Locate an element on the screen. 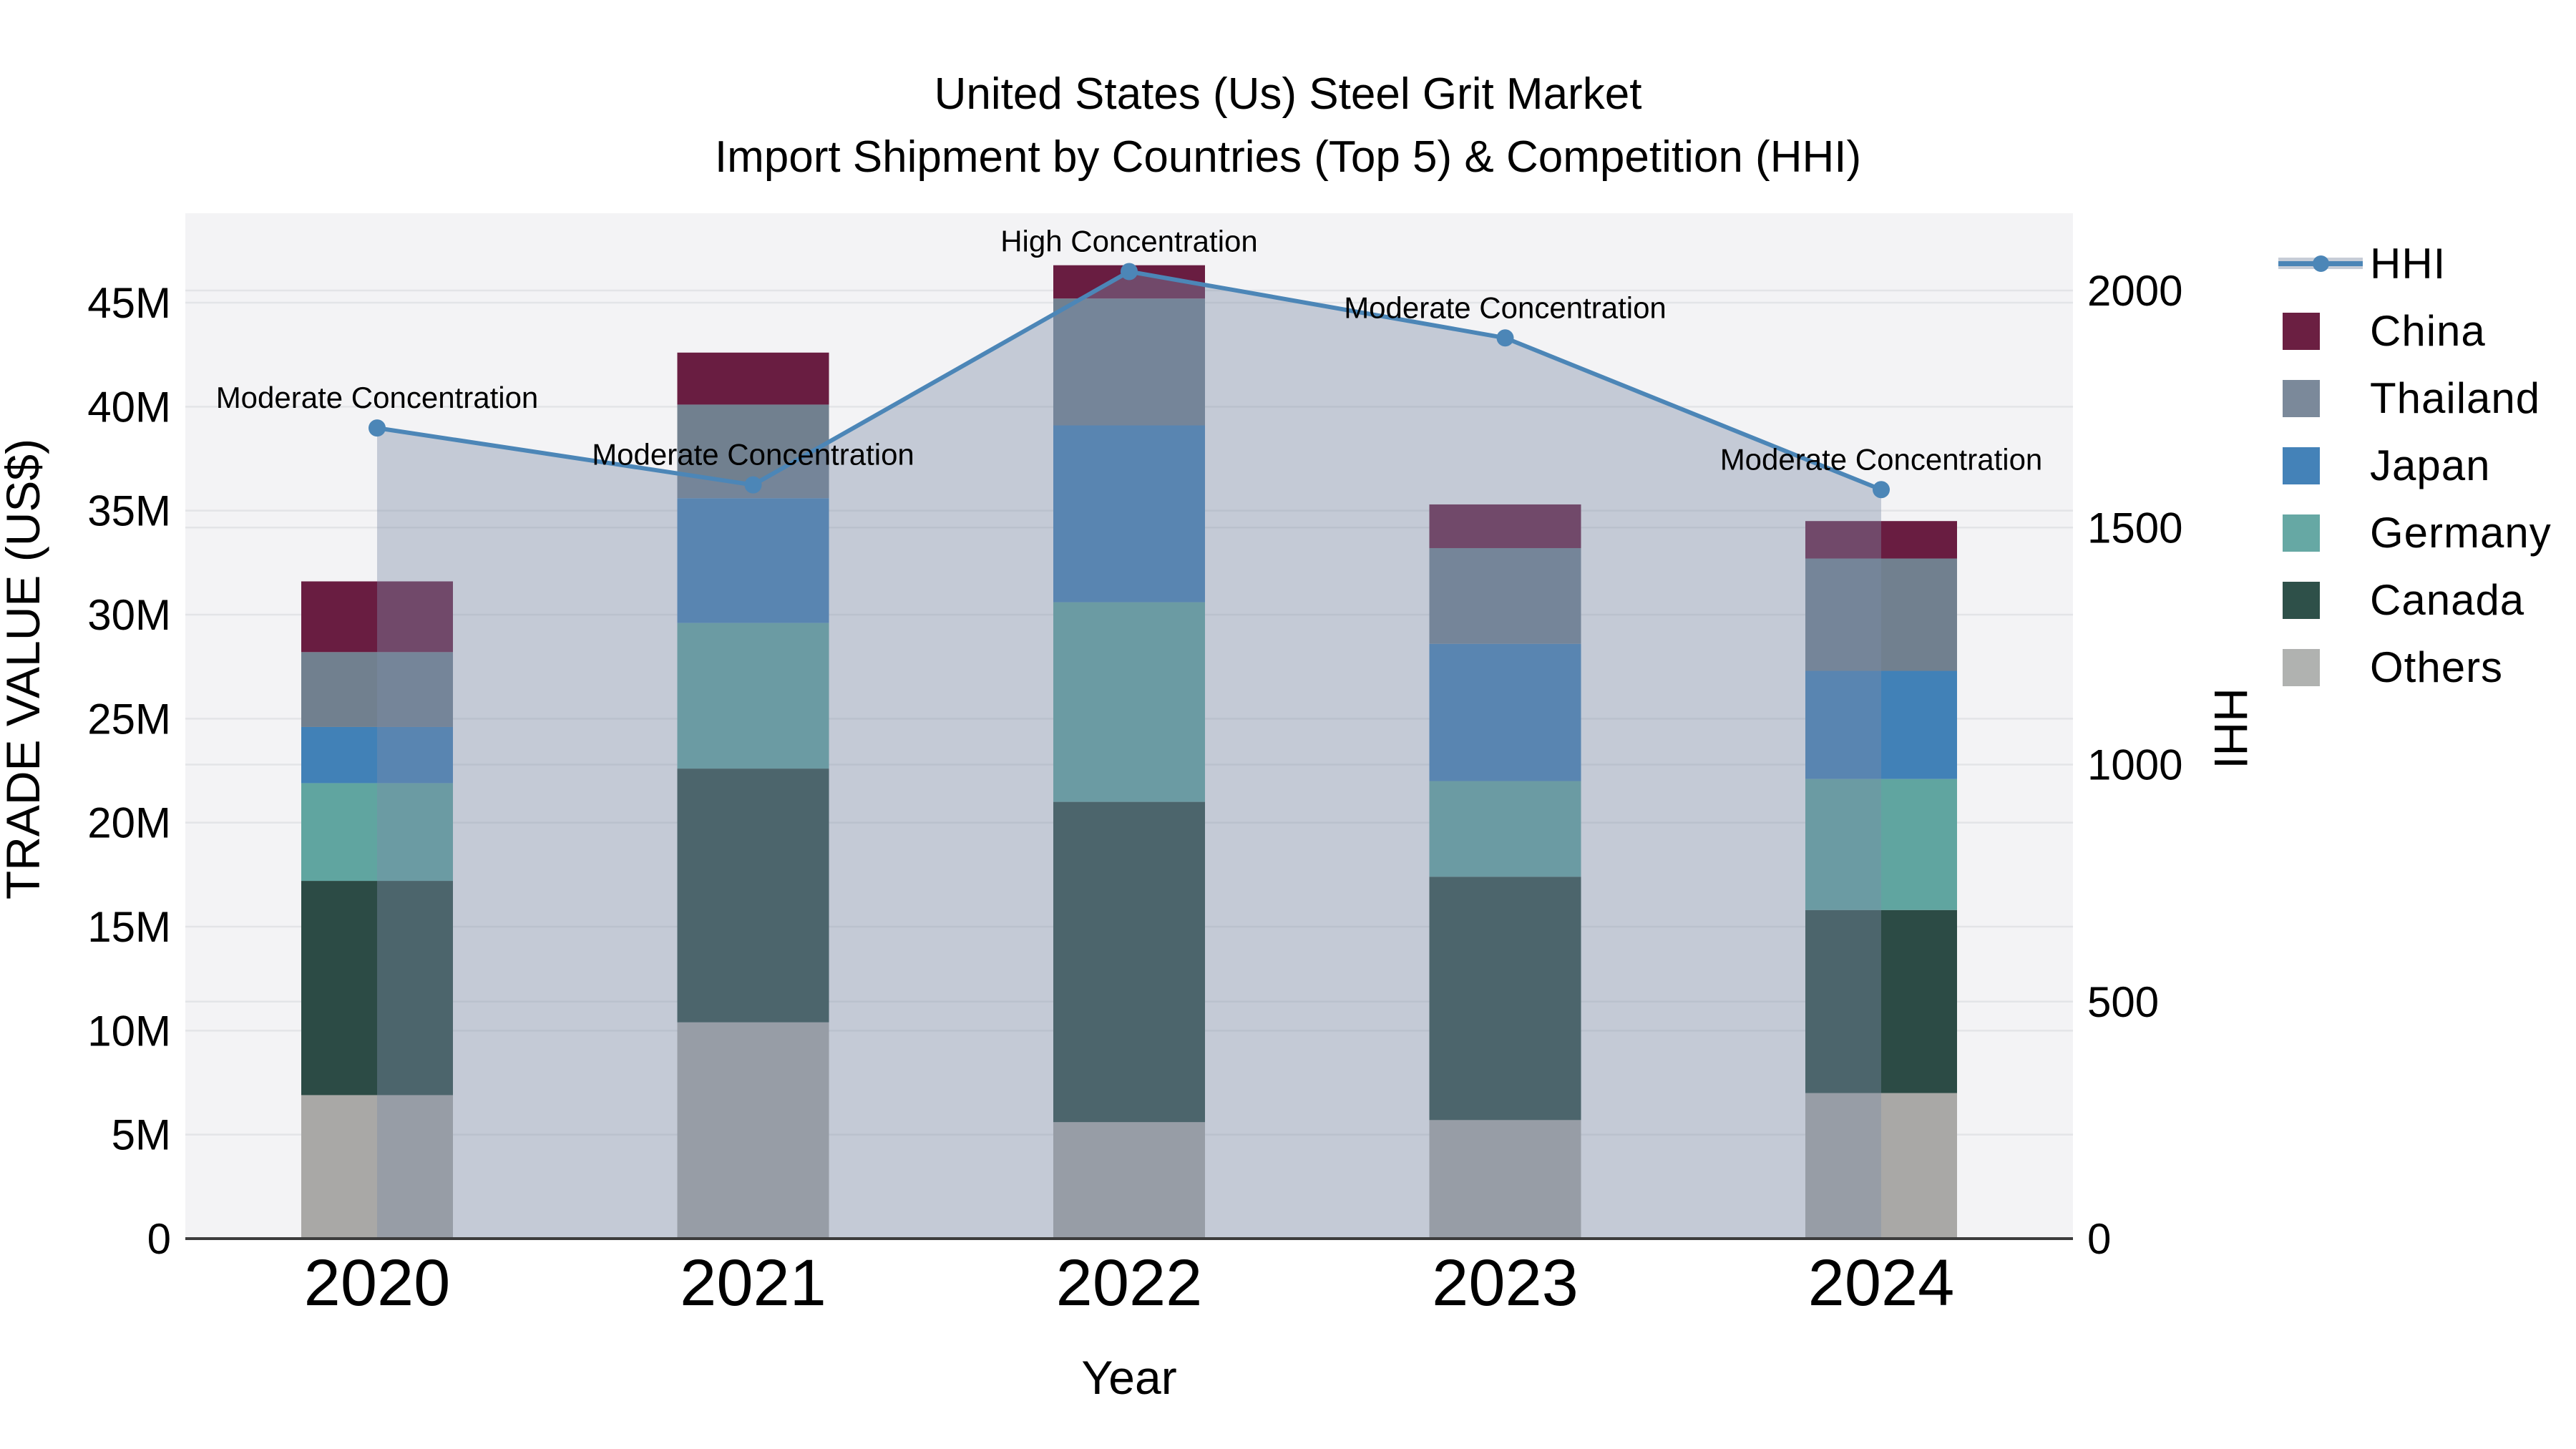  bar-segment-china-2021 is located at coordinates (753, 378).